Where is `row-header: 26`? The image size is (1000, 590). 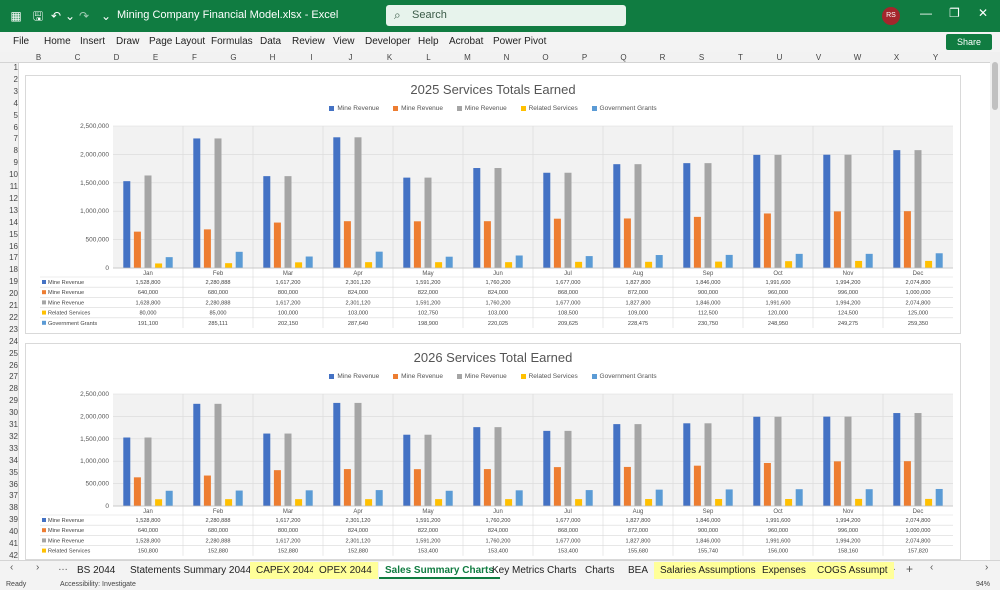 row-header: 26 is located at coordinates (13, 365).